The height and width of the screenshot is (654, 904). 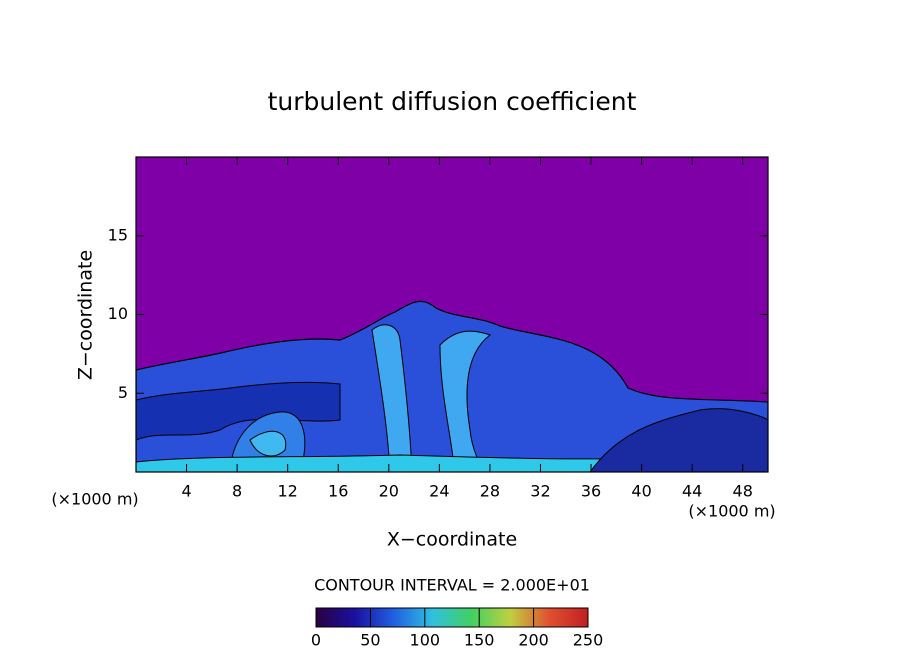 I want to click on colorbar-tick-label: 0, so click(x=316, y=640).